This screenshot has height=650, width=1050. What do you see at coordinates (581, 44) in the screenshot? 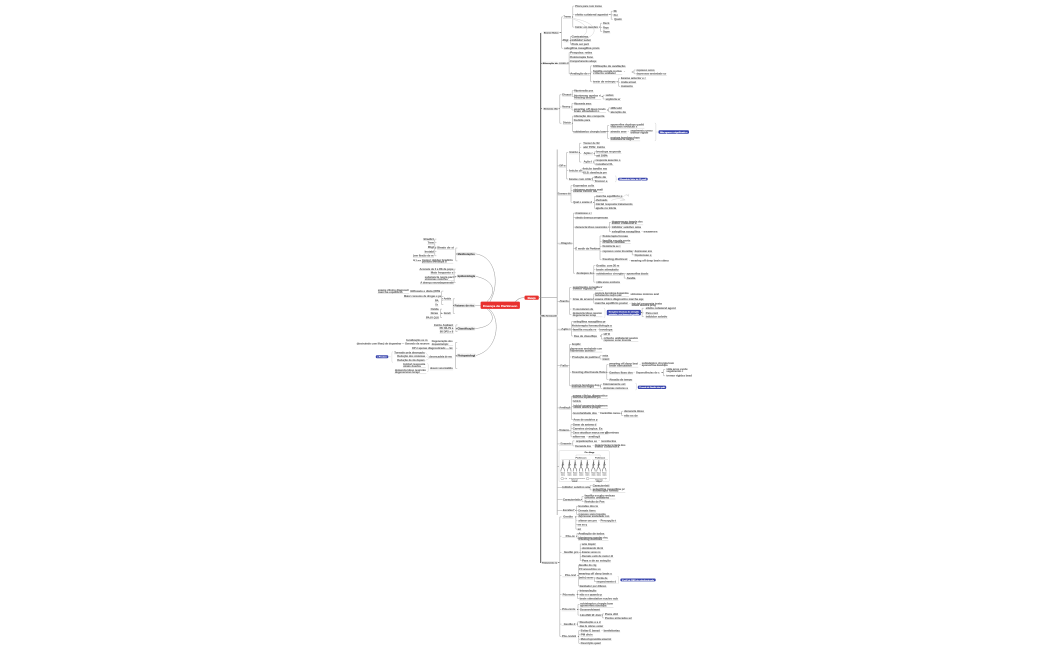
I see `svg-text: Pode ser part` at bounding box center [581, 44].